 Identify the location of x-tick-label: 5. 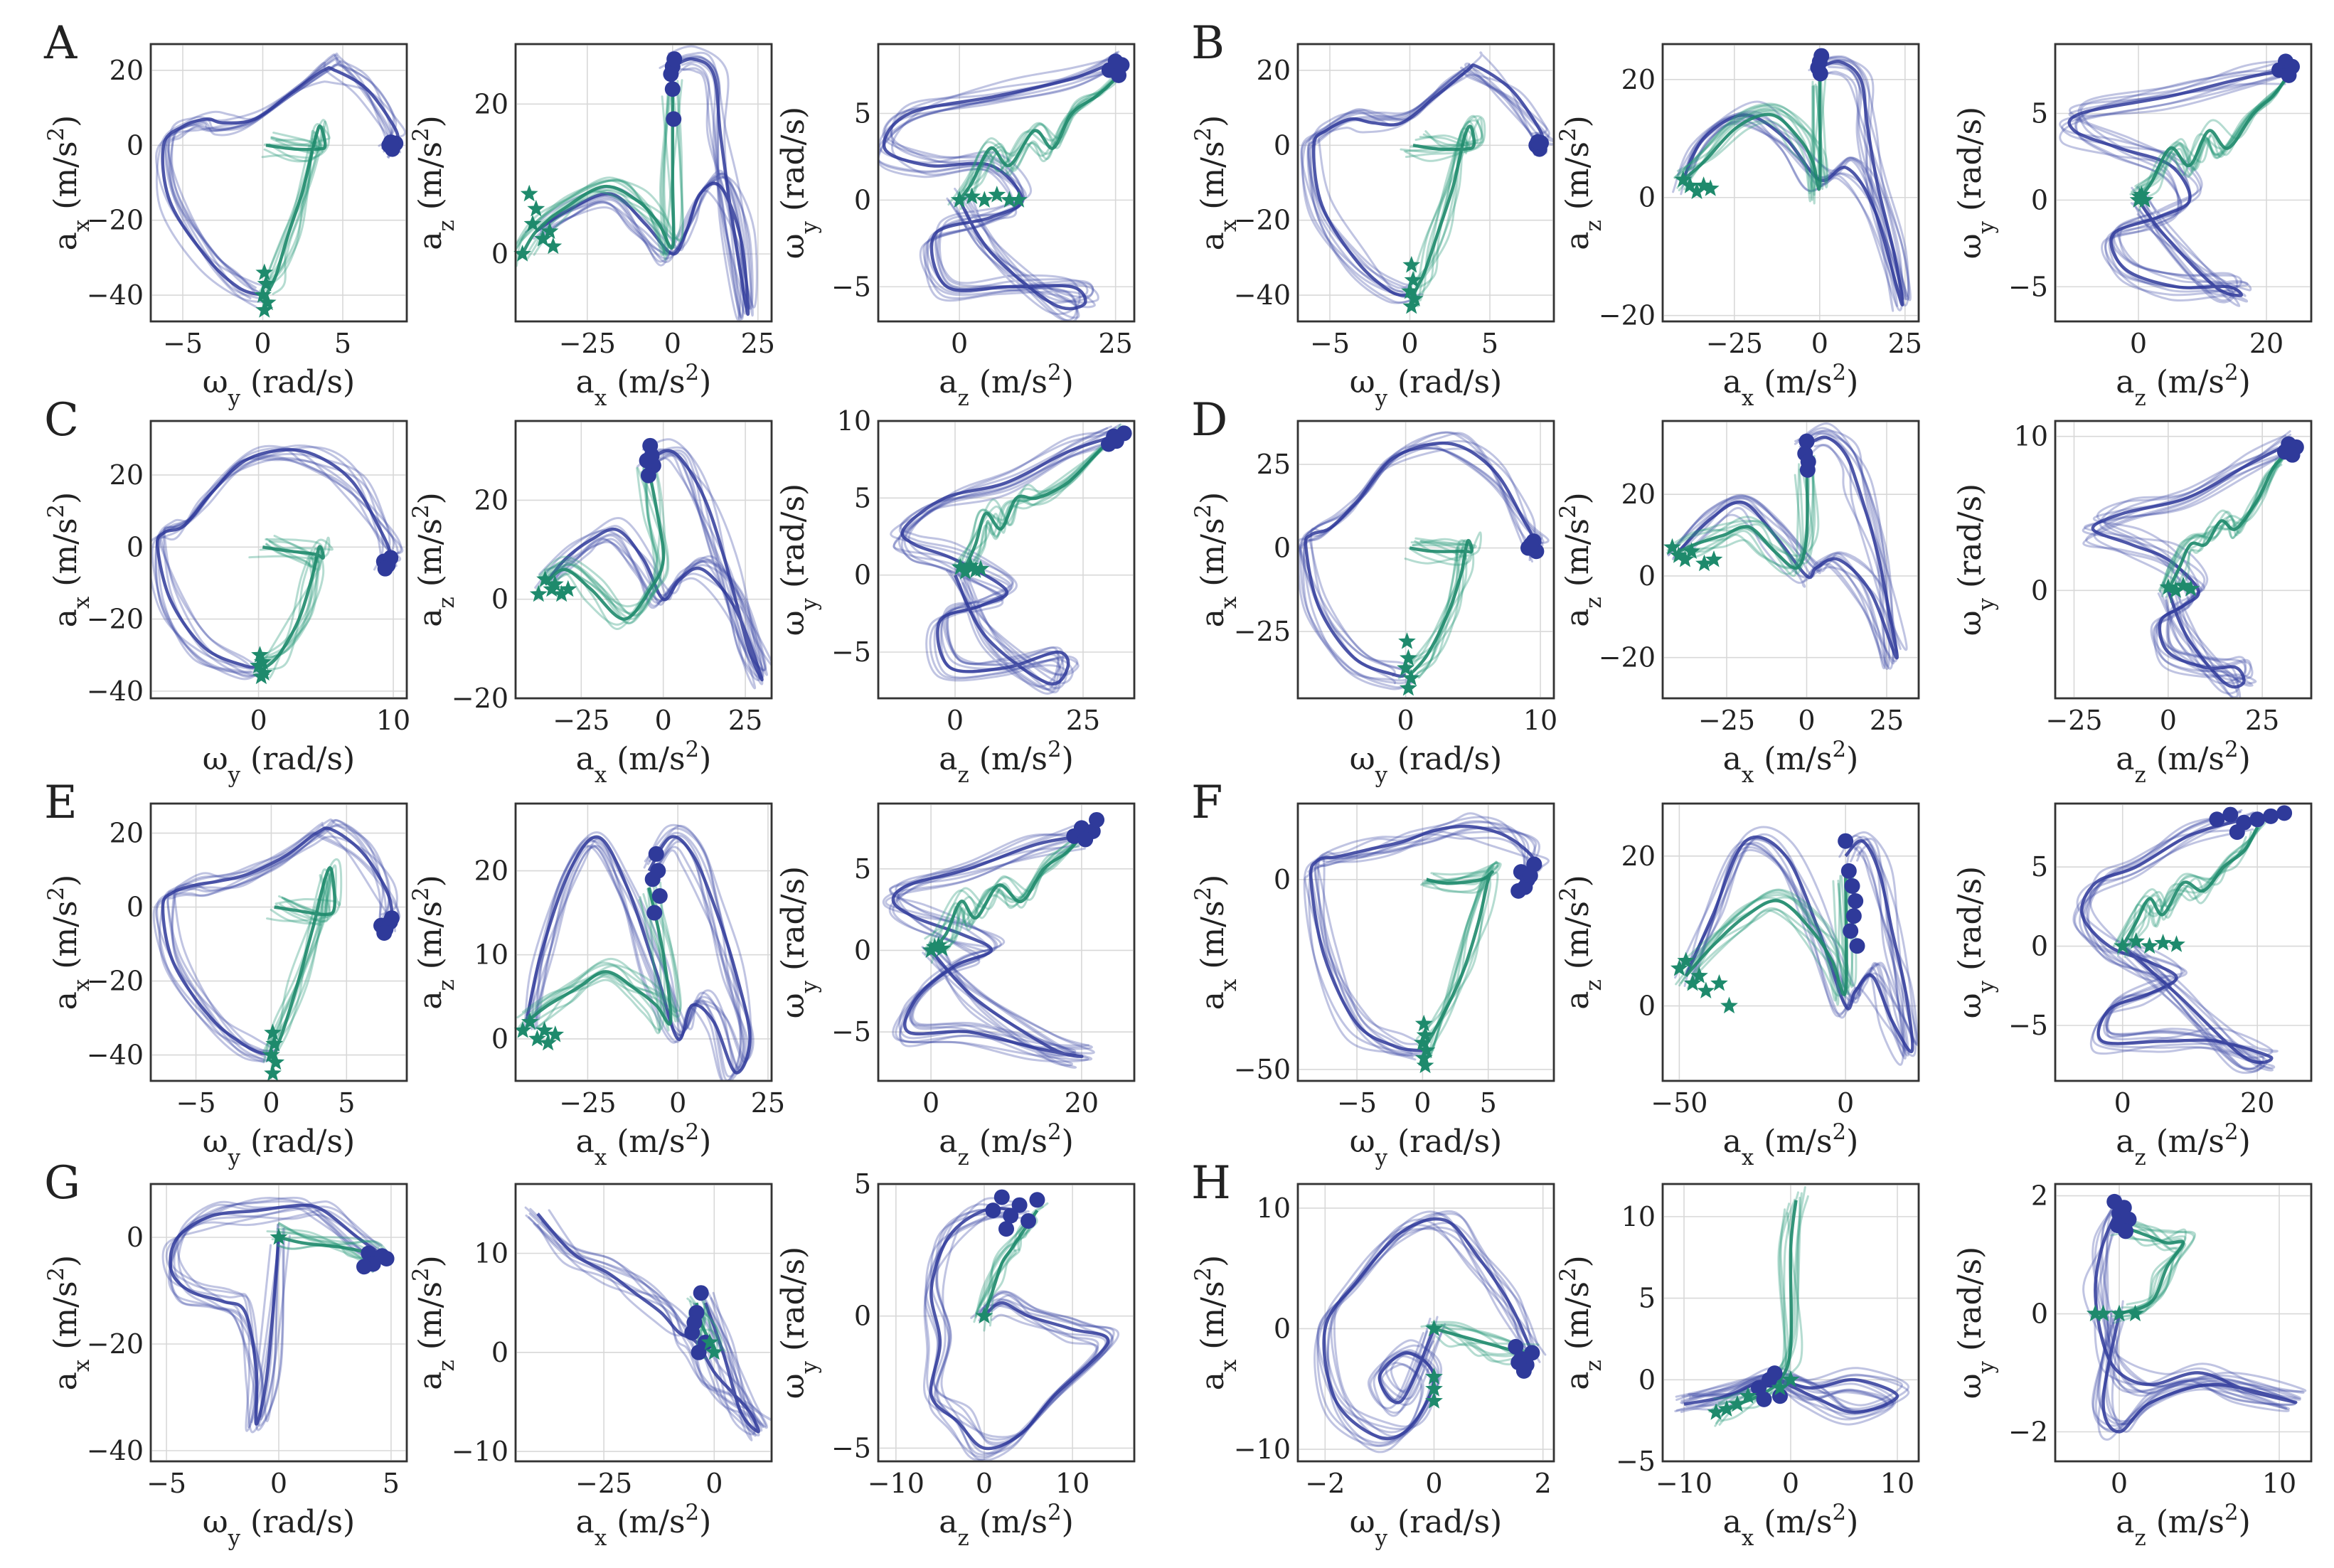
(346, 1103).